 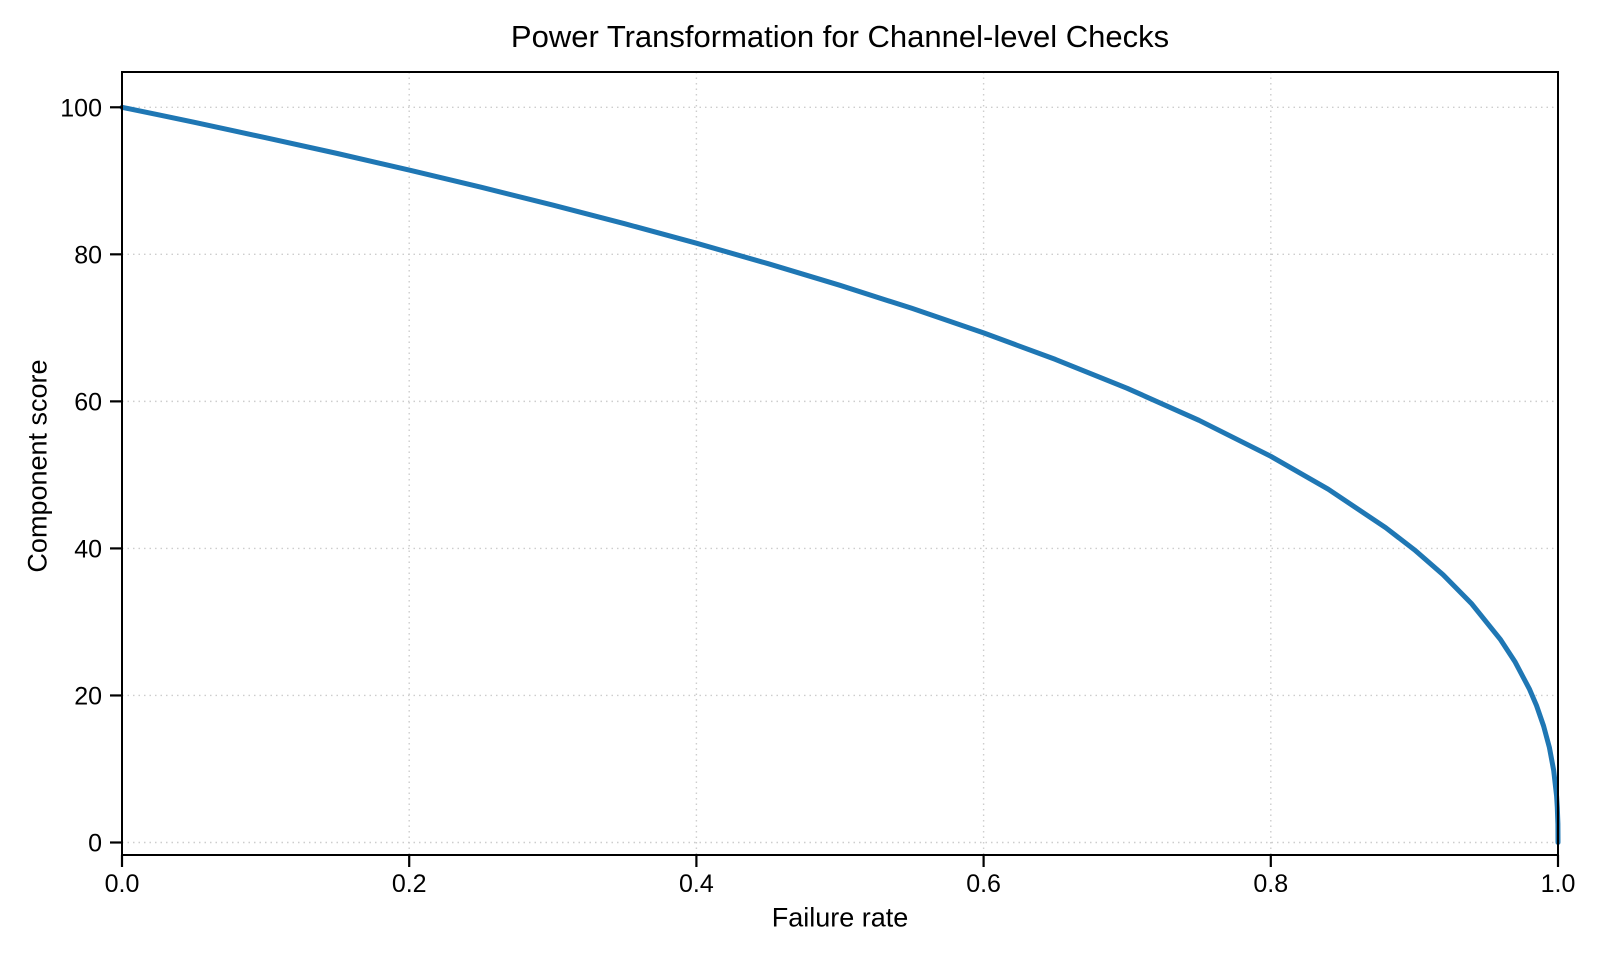 I want to click on y-tick-label: 0, so click(x=95, y=844).